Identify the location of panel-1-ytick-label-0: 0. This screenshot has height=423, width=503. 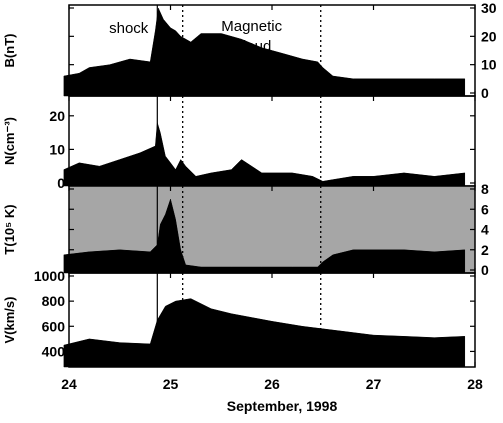
(61, 183).